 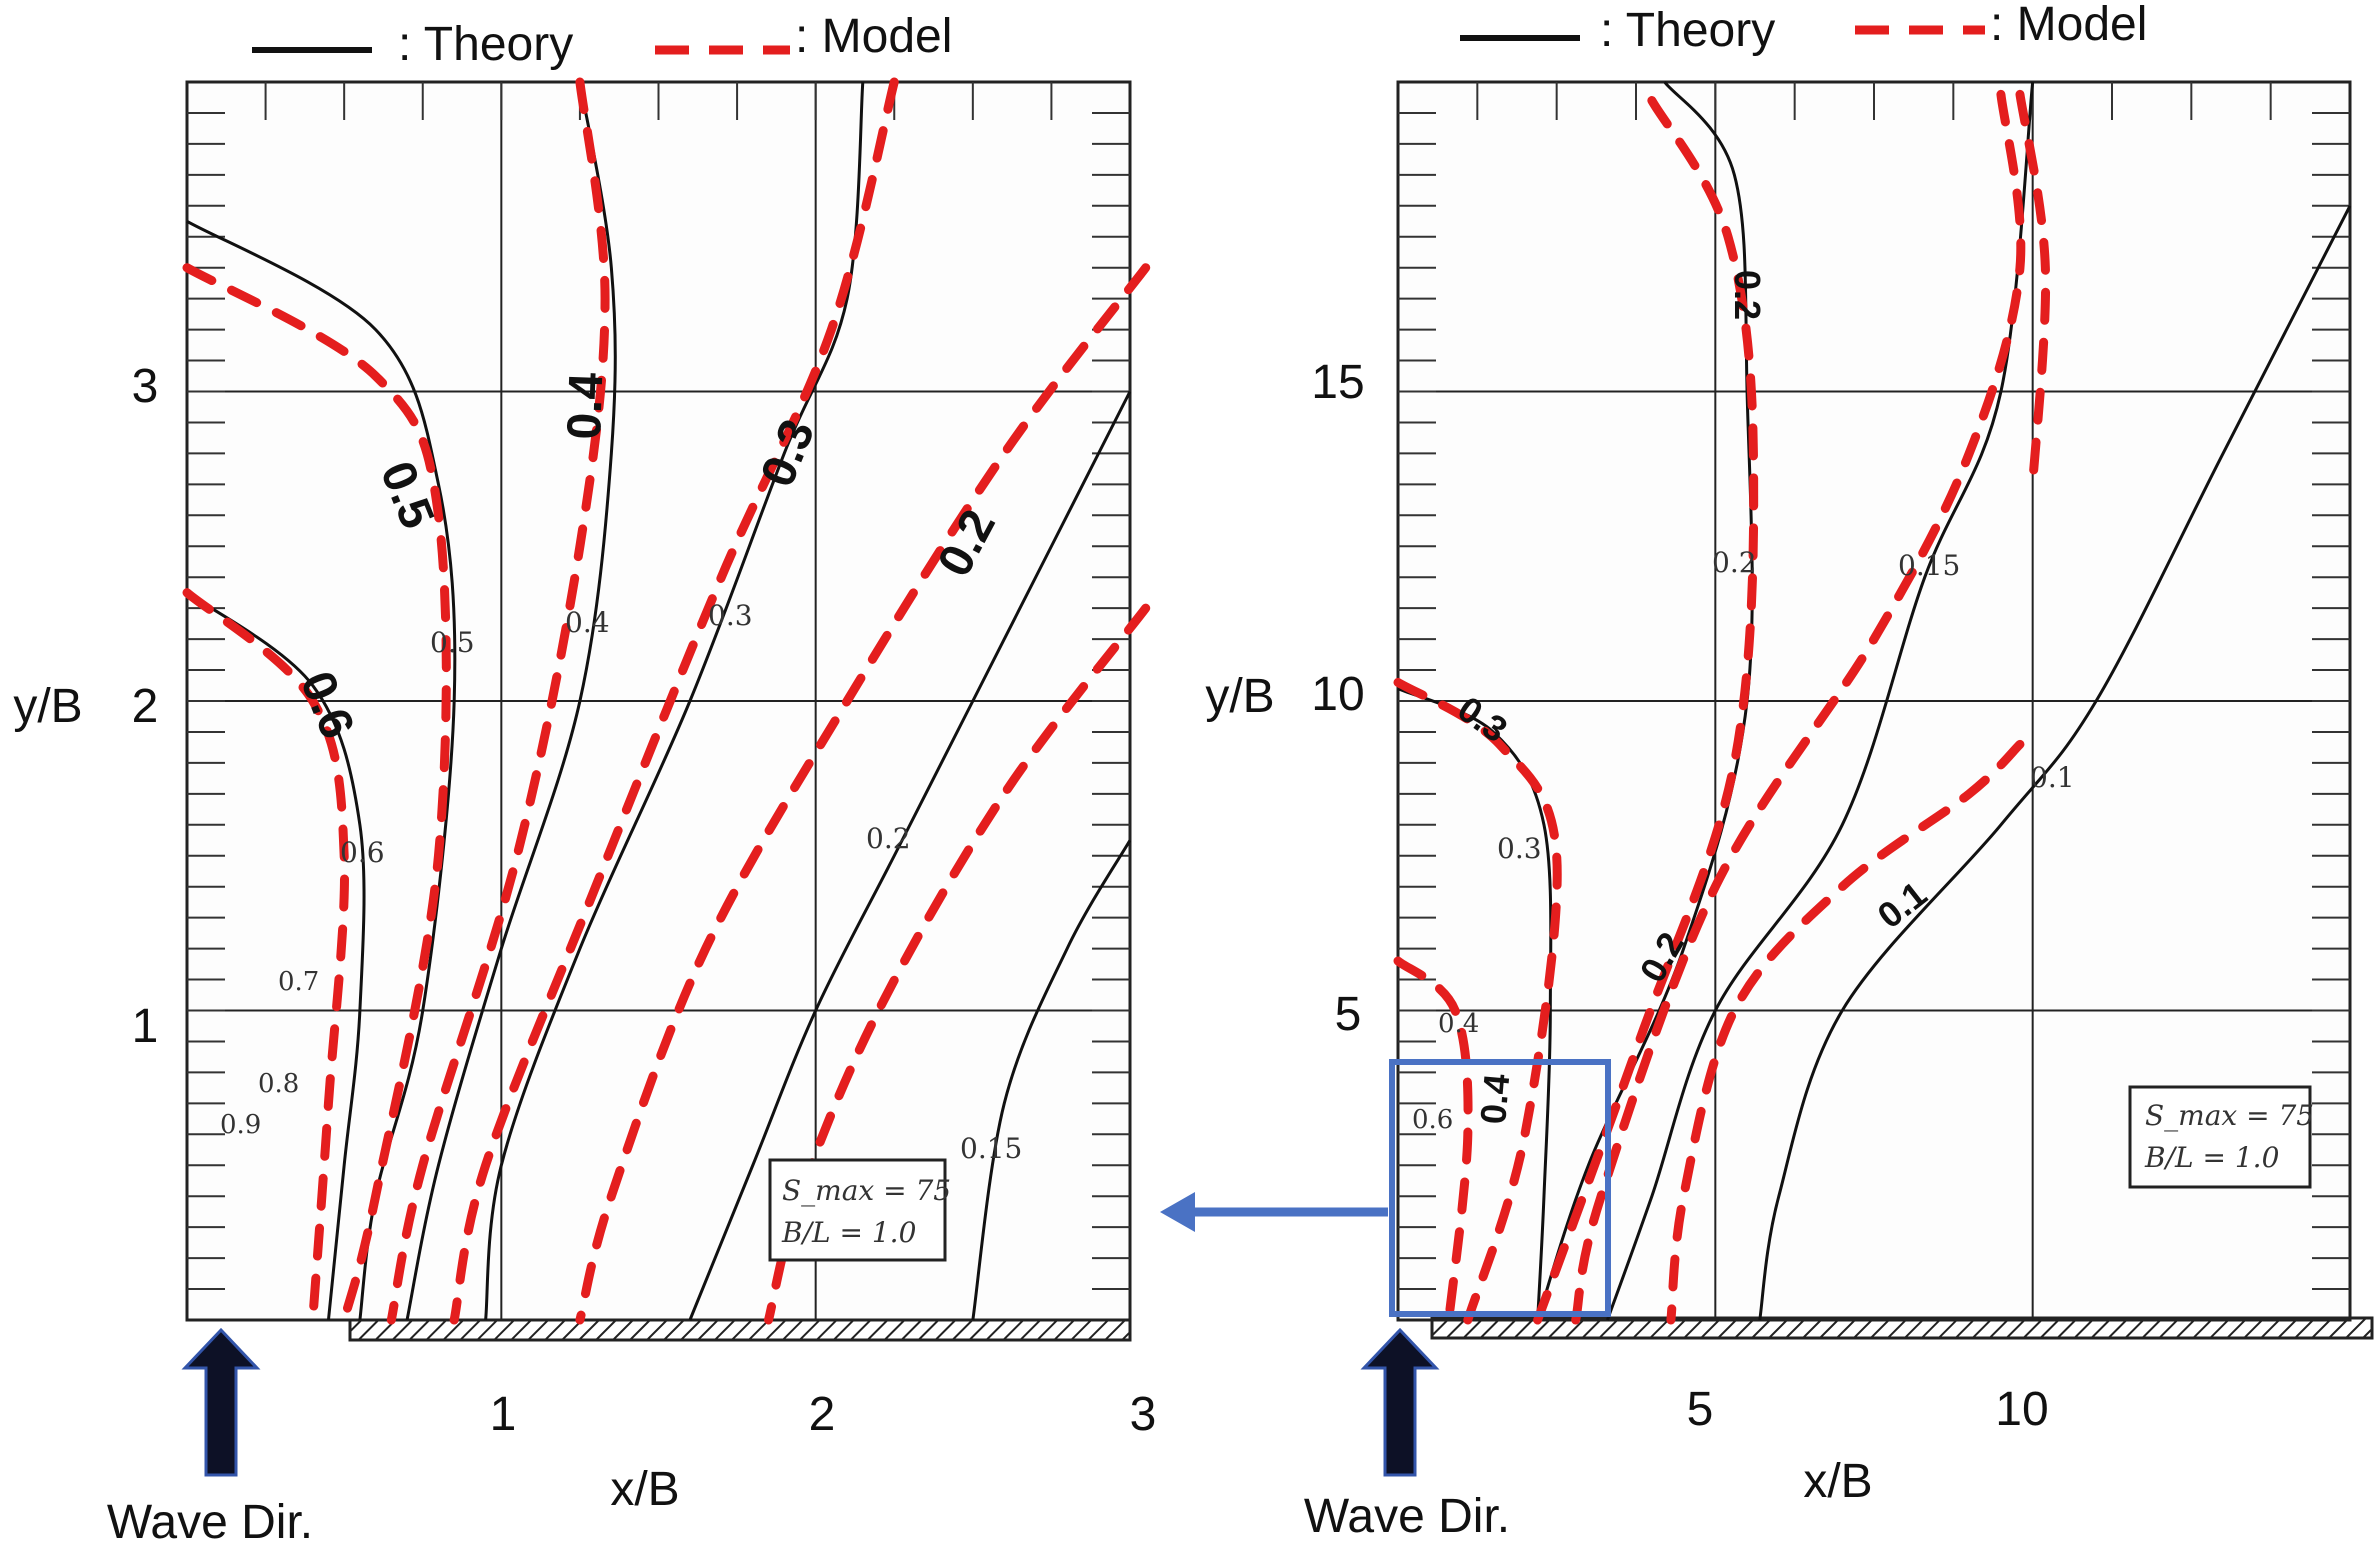 I want to click on left-breakwater, so click(x=740, y=1330).